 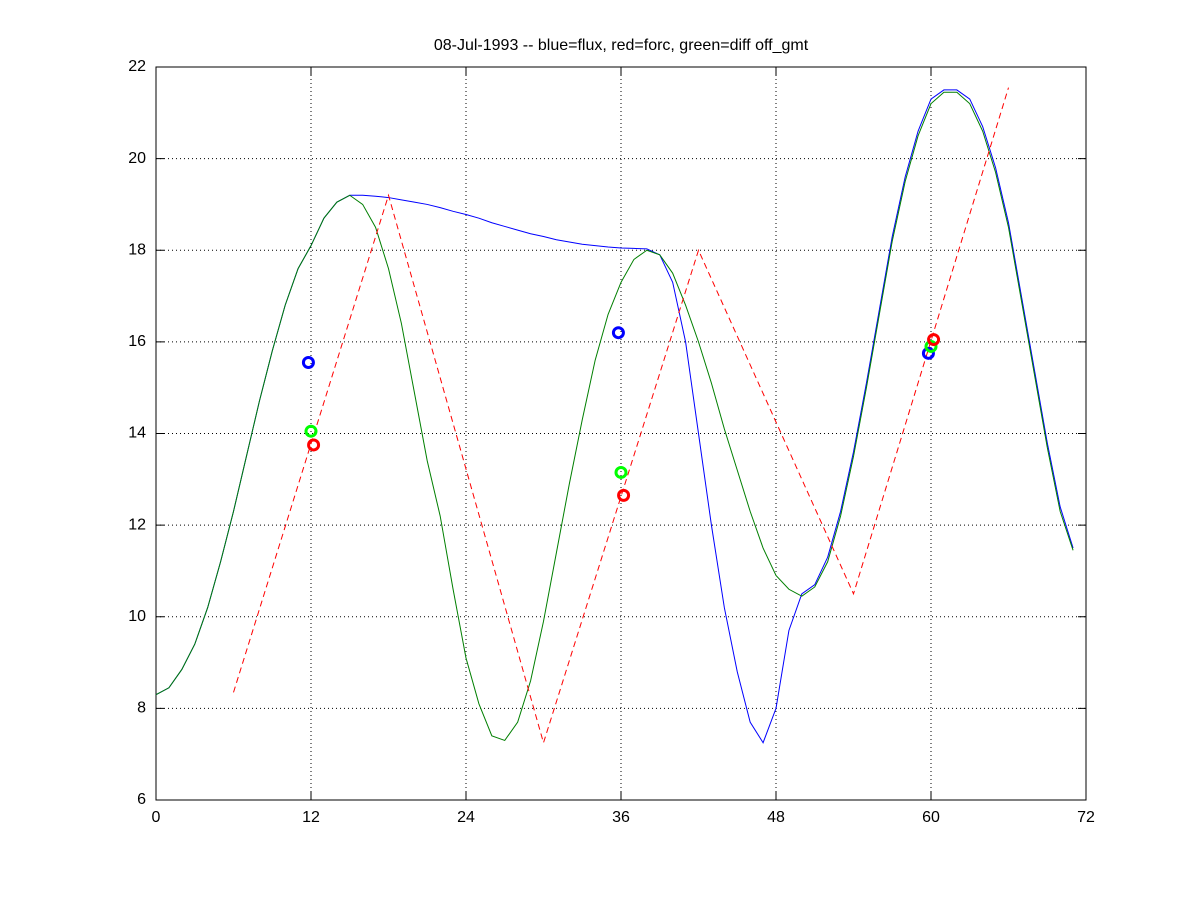 What do you see at coordinates (137, 433) in the screenshot?
I see `y-tick-label: 14` at bounding box center [137, 433].